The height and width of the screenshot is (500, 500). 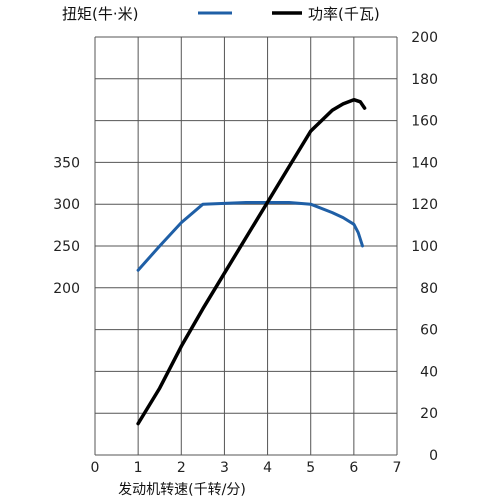 I want to click on right-tick-label: 80, so click(x=429, y=289).